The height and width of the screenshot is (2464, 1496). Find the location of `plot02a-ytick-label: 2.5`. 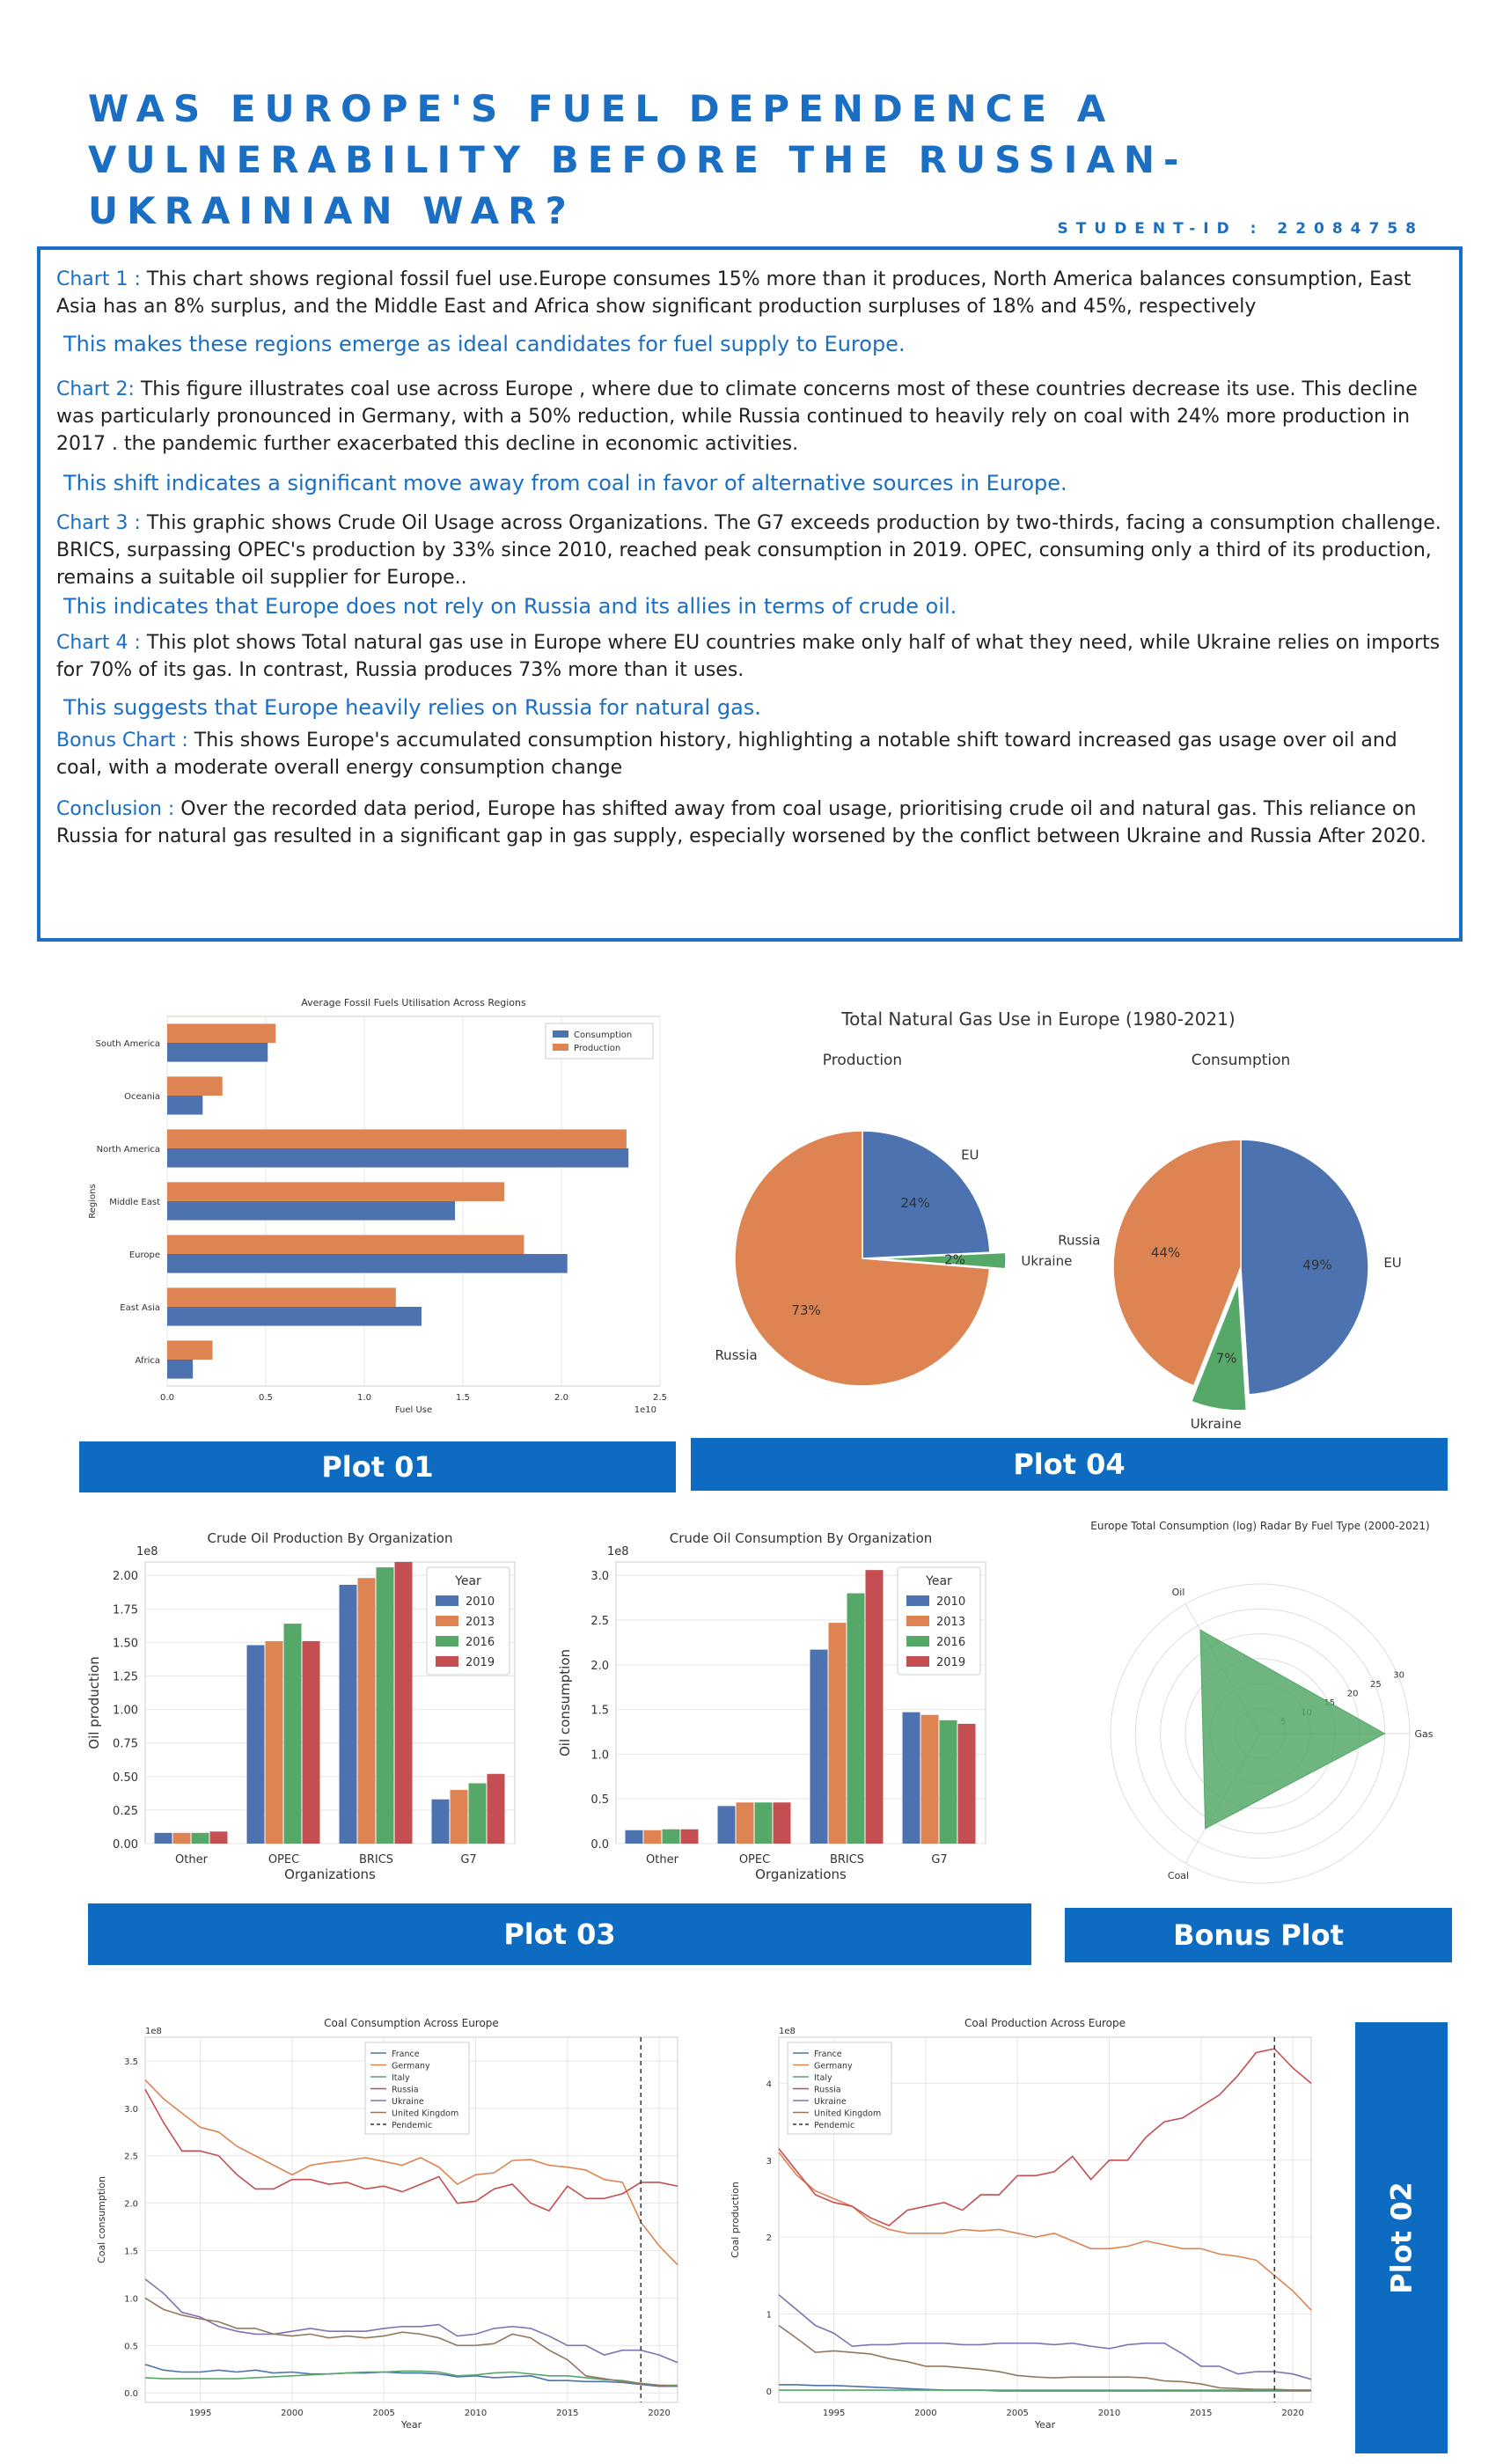

plot02a-ytick-label: 2.5 is located at coordinates (131, 2157).